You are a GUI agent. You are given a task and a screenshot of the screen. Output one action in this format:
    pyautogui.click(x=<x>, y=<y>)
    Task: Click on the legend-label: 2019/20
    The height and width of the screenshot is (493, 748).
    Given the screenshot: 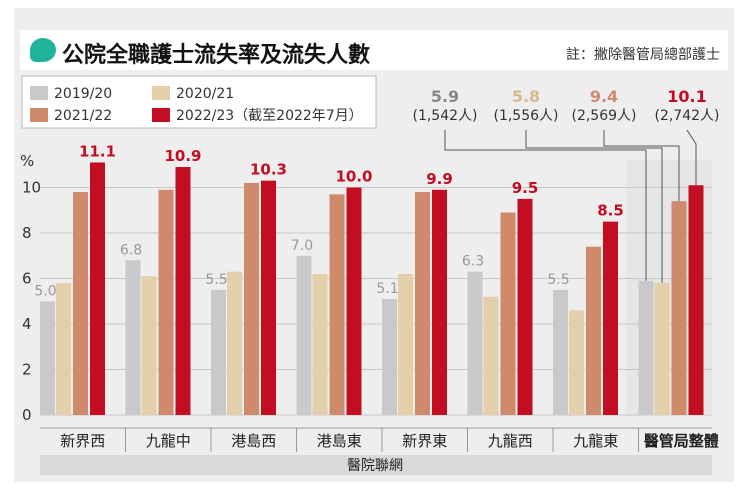 What is the action you would take?
    pyautogui.click(x=83, y=94)
    